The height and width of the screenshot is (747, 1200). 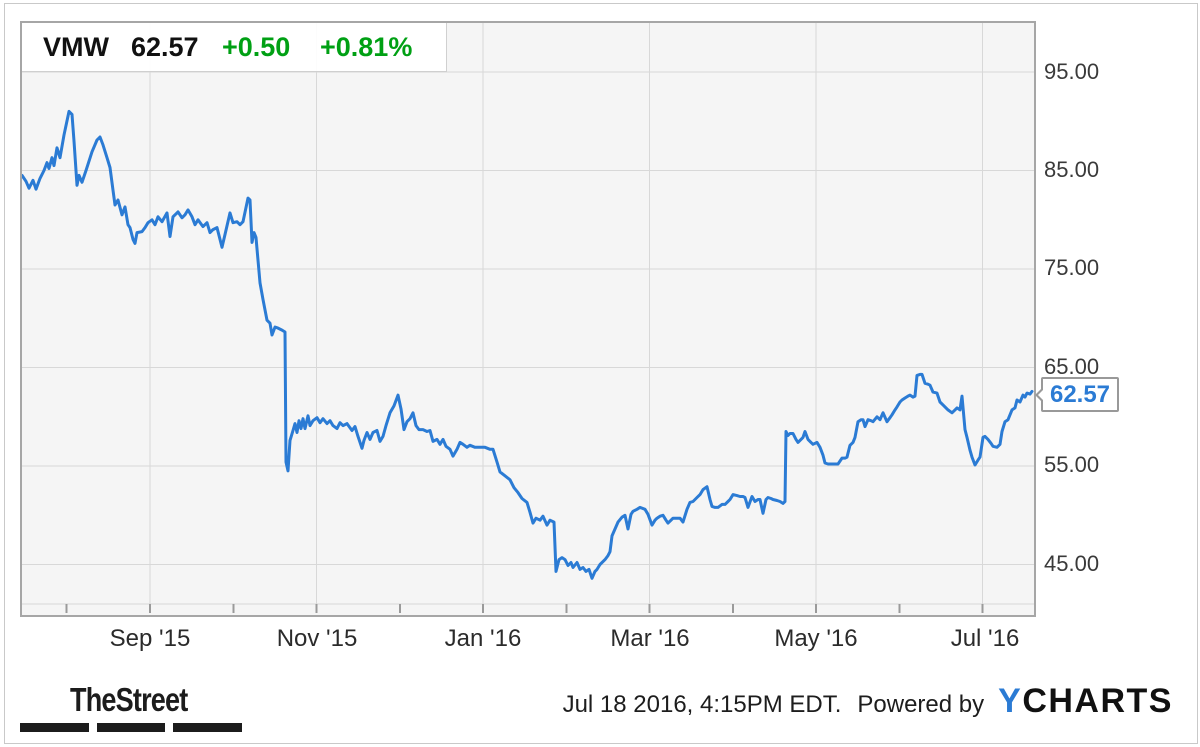 I want to click on x-axis-label: Mar '16, so click(x=650, y=638).